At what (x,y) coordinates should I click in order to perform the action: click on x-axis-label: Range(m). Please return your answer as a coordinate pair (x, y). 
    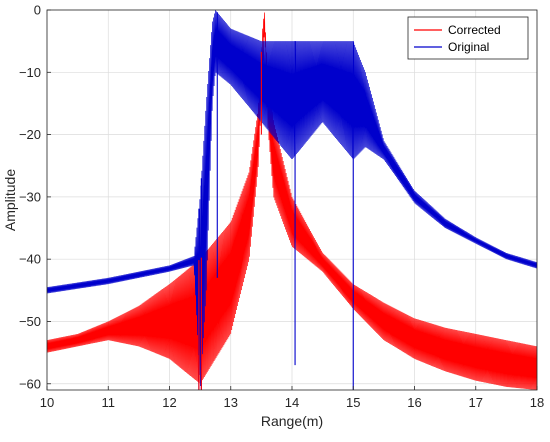
    Looking at the image, I should click on (292, 421).